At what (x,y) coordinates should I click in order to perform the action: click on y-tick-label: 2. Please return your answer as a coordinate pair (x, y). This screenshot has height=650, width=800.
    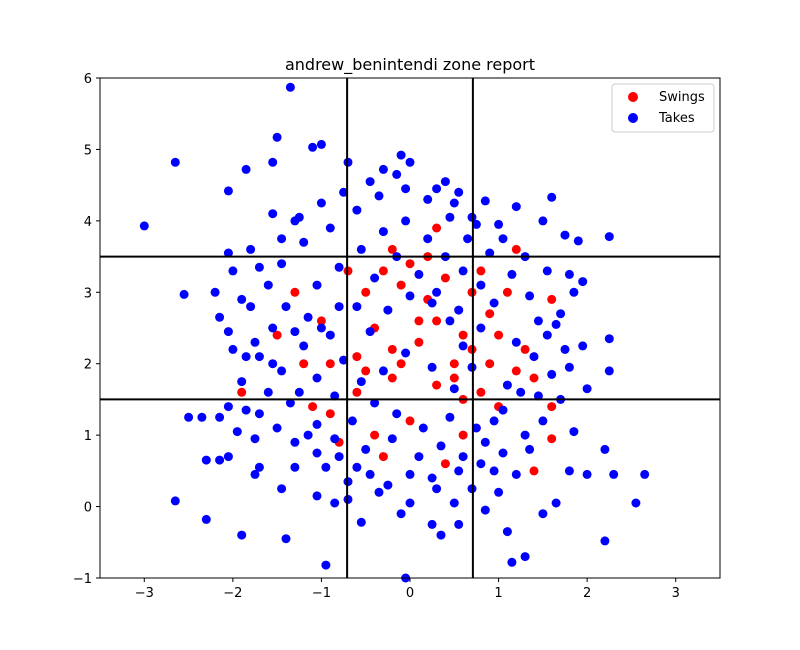
    Looking at the image, I should click on (88, 365).